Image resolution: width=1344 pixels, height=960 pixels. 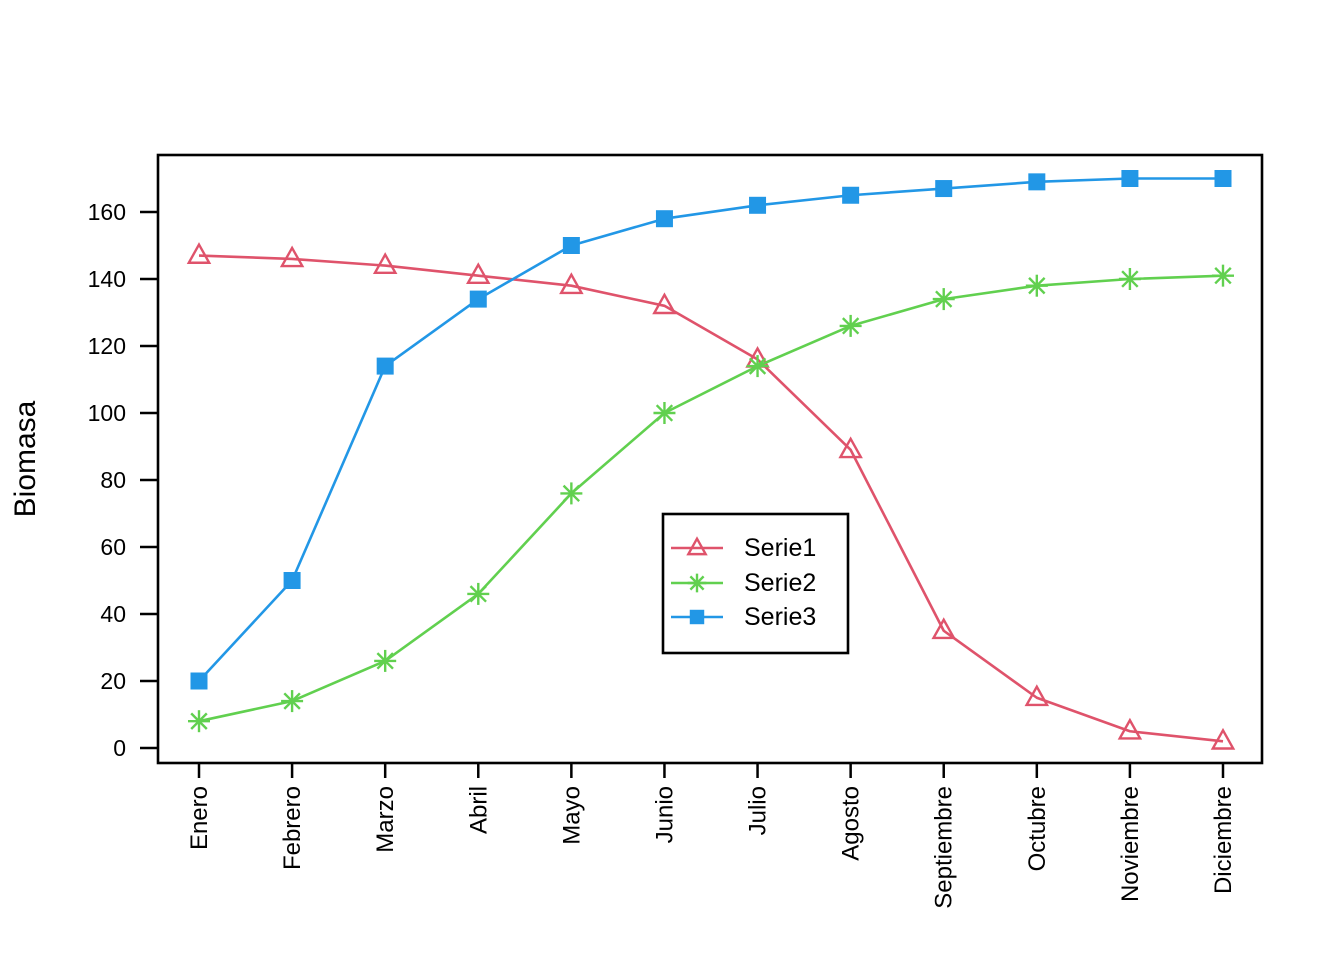 I want to click on x-tick-label: Enero, so click(x=199, y=818).